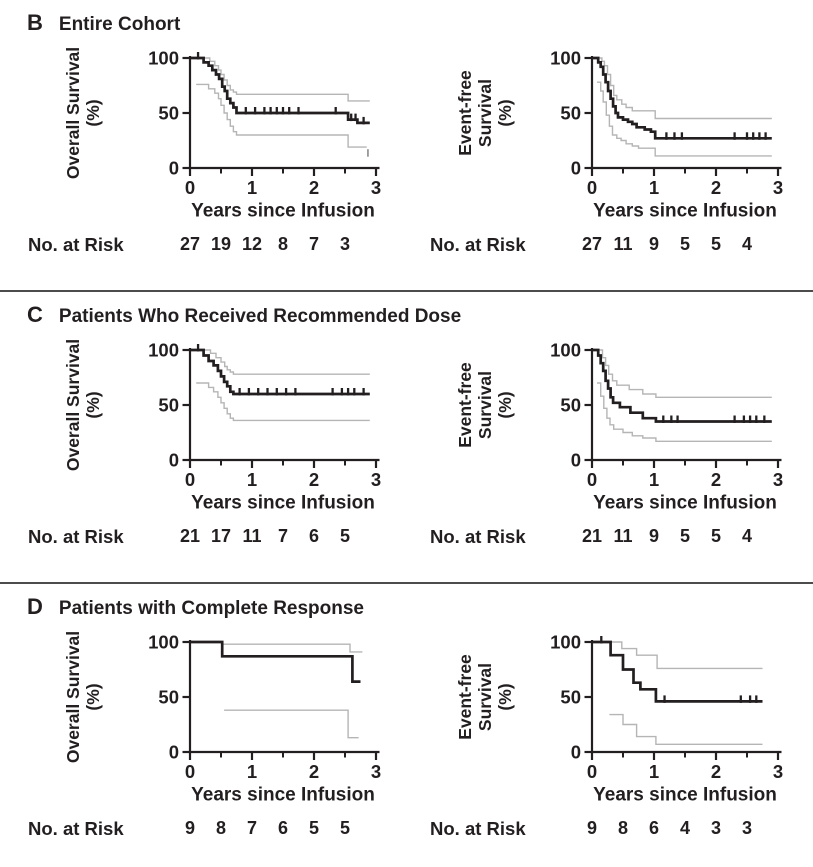 The width and height of the screenshot is (813, 867). Describe the element at coordinates (221, 828) in the screenshot. I see `risk-count: 8` at that location.